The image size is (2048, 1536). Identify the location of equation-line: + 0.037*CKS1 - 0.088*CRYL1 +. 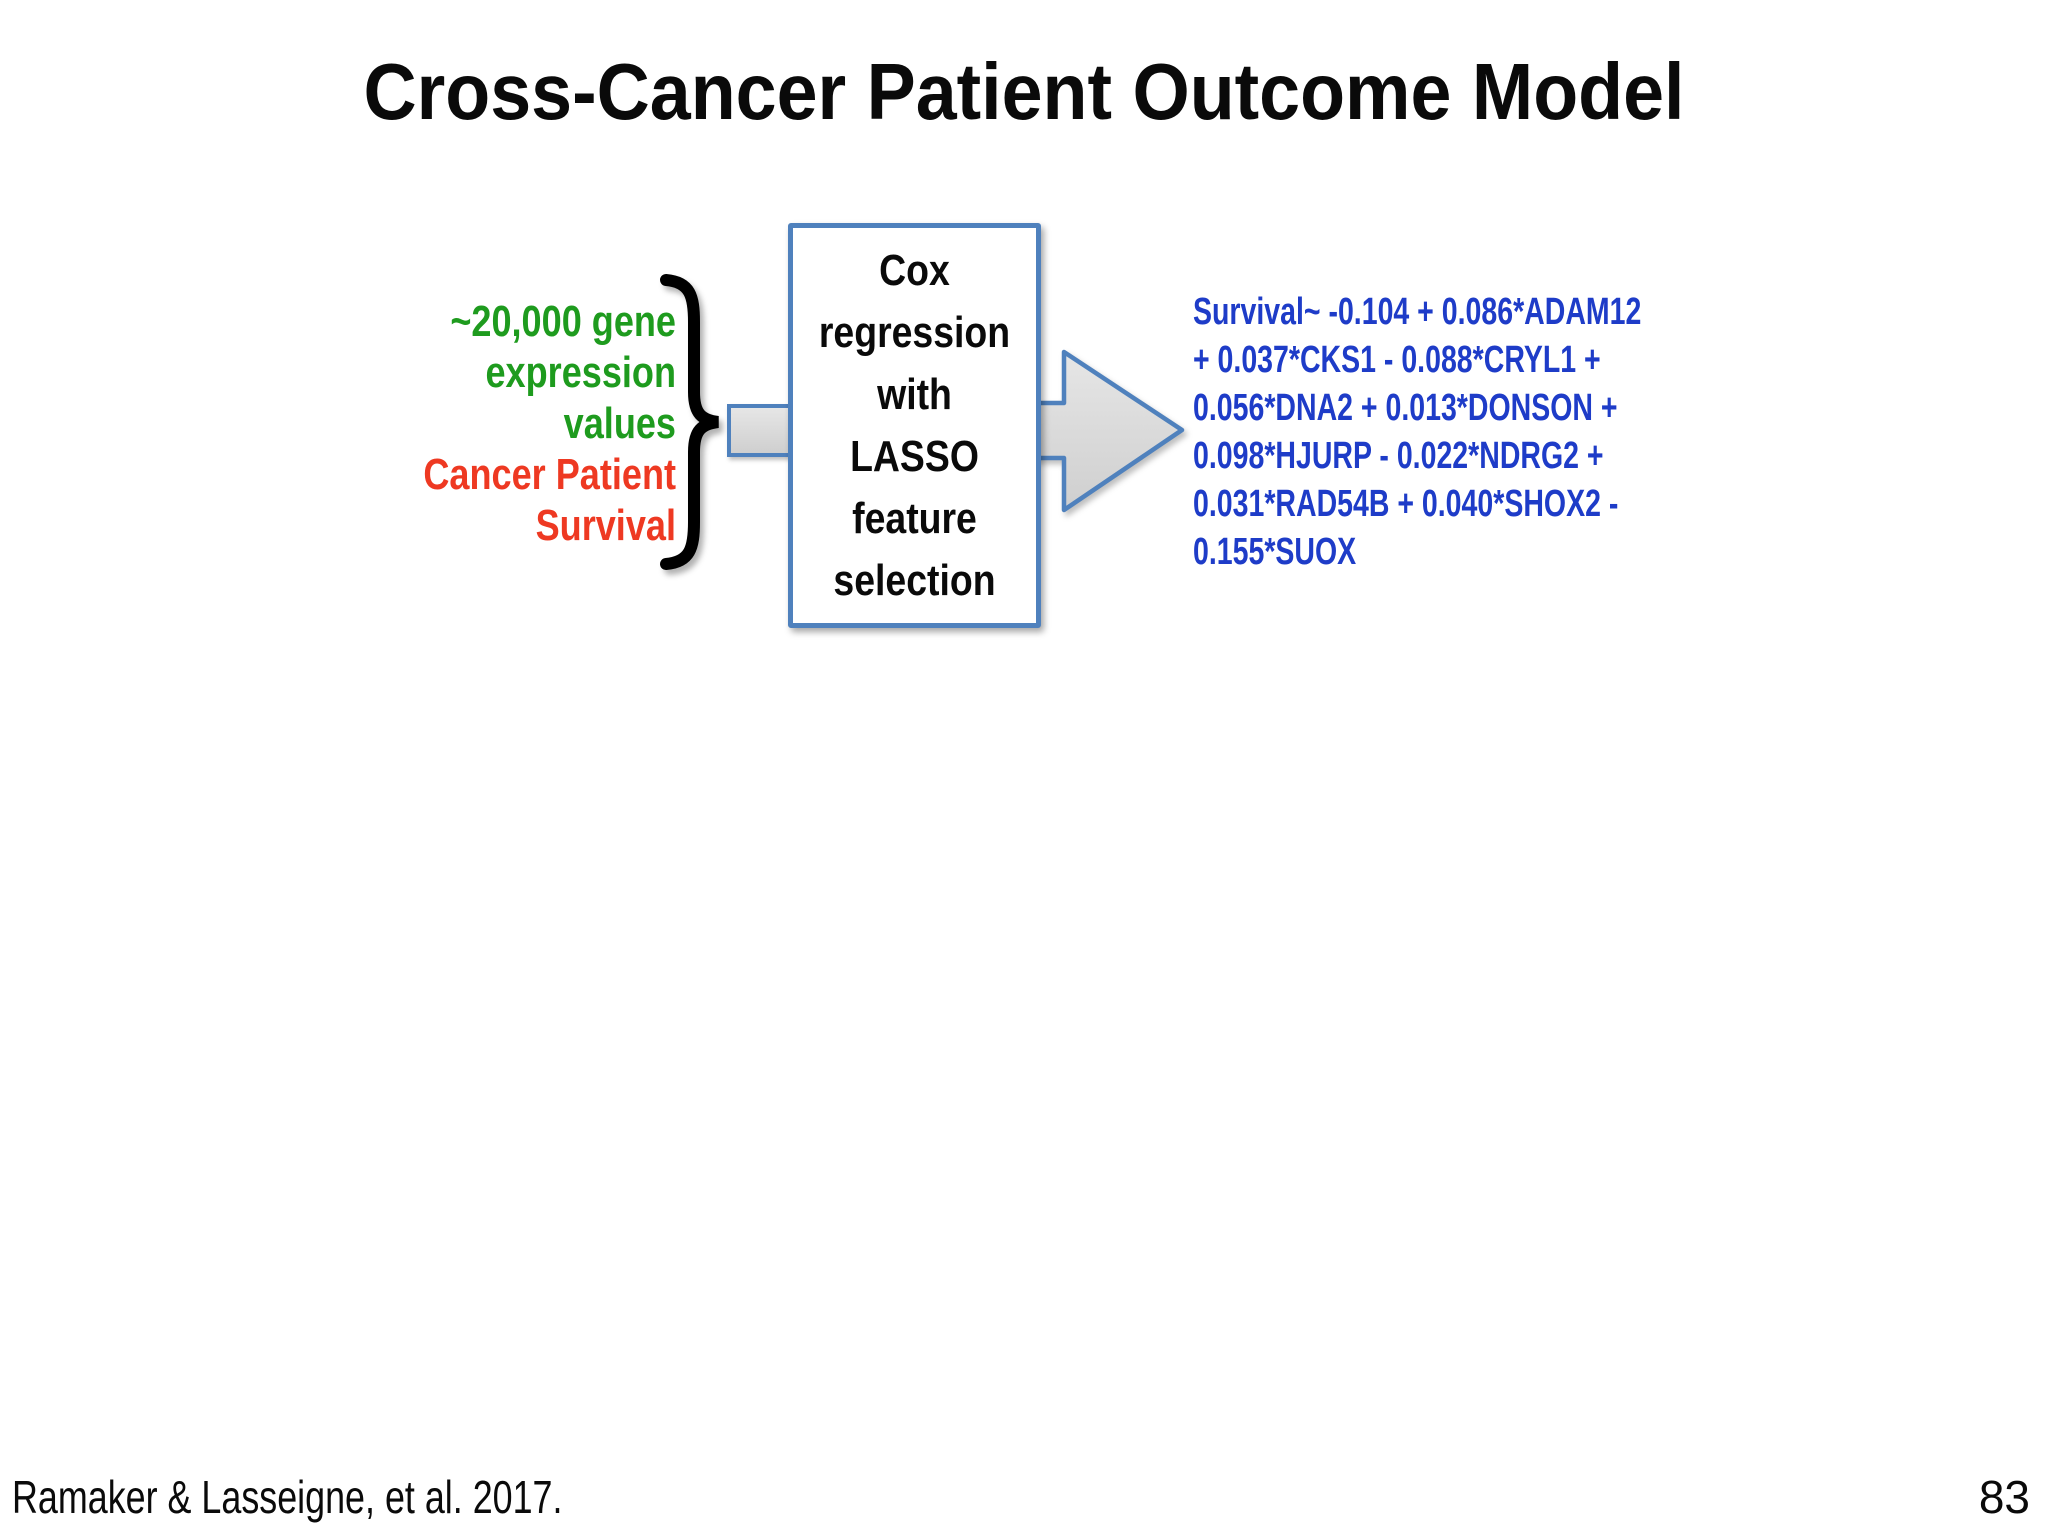
(1397, 360).